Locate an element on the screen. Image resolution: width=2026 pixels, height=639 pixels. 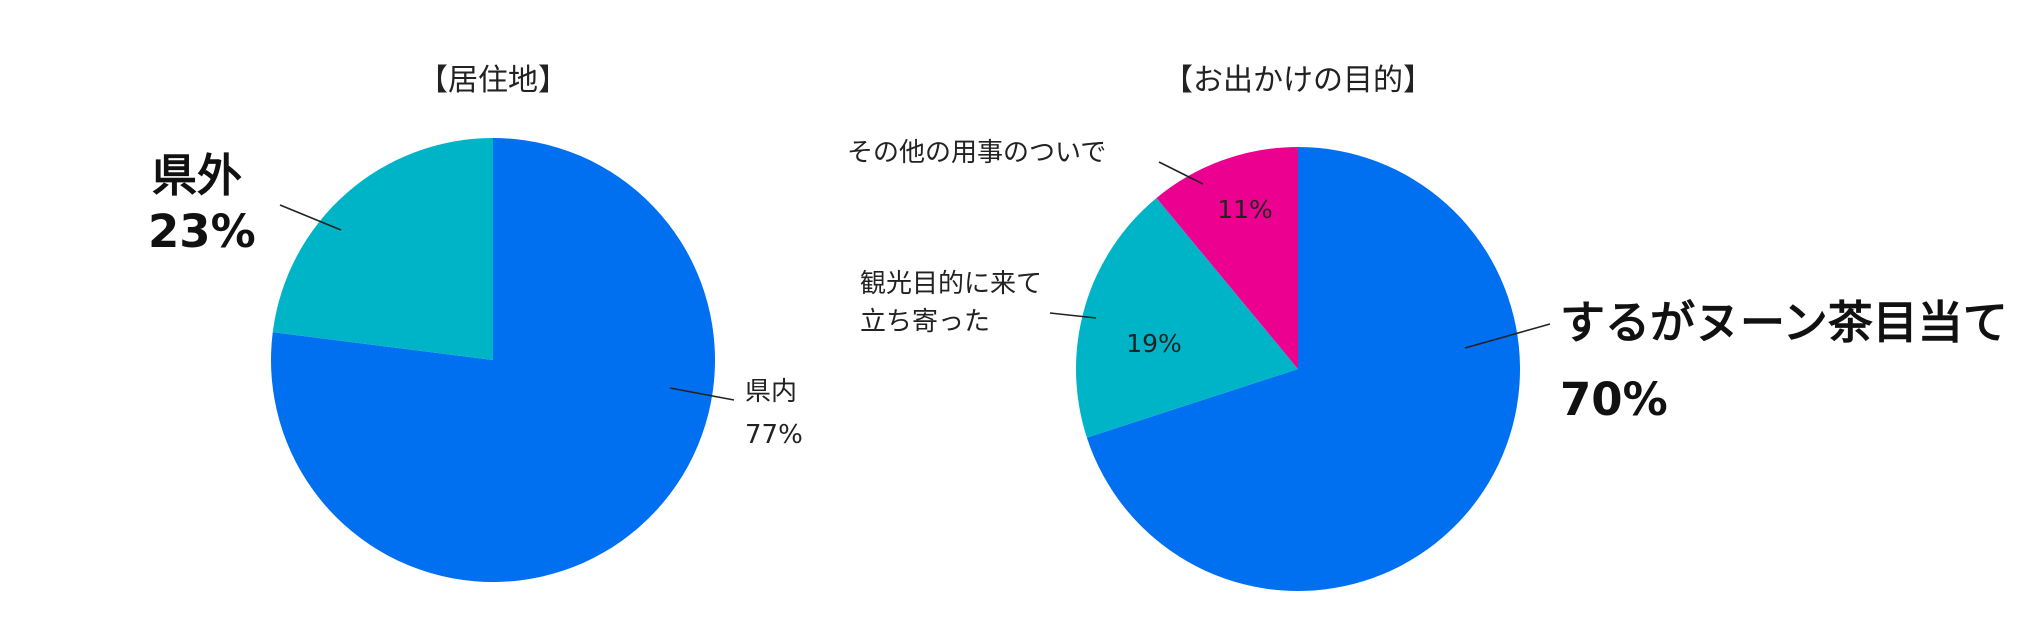
label-sightseeing-line2: 立ち寄った is located at coordinates (925, 322).